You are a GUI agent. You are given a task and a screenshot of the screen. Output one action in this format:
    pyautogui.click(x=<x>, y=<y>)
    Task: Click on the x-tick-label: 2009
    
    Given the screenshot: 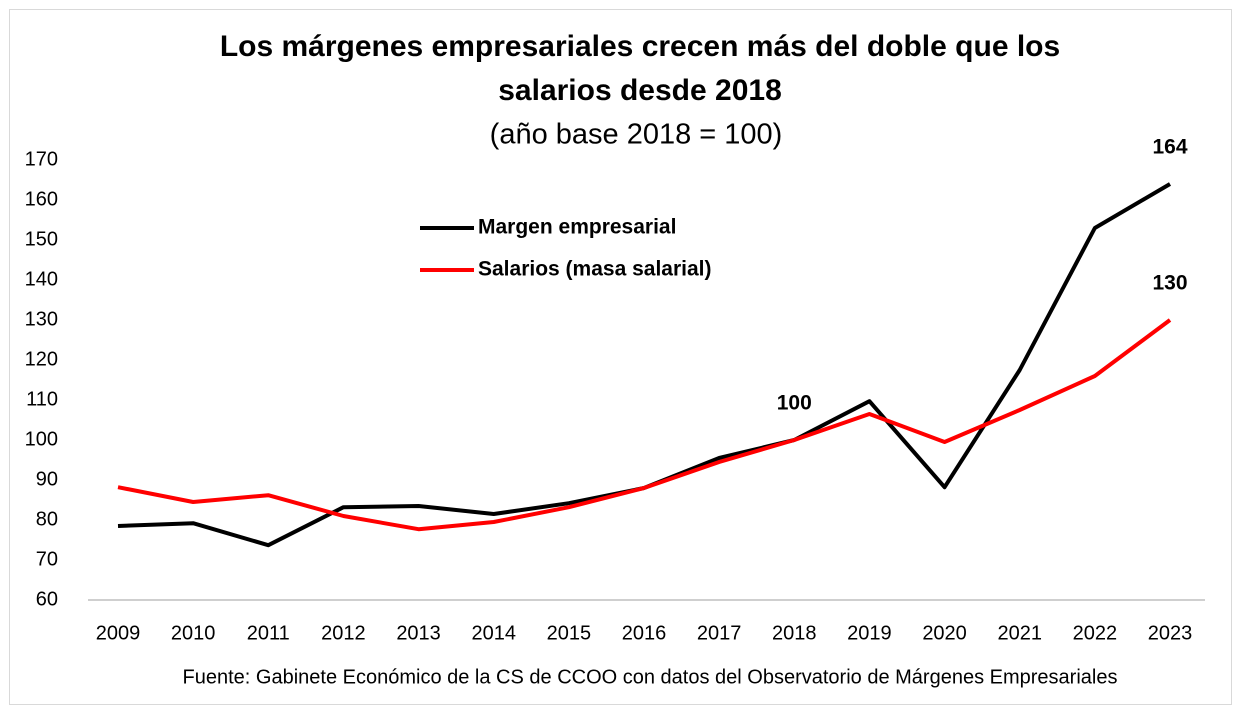 What is the action you would take?
    pyautogui.click(x=118, y=633)
    